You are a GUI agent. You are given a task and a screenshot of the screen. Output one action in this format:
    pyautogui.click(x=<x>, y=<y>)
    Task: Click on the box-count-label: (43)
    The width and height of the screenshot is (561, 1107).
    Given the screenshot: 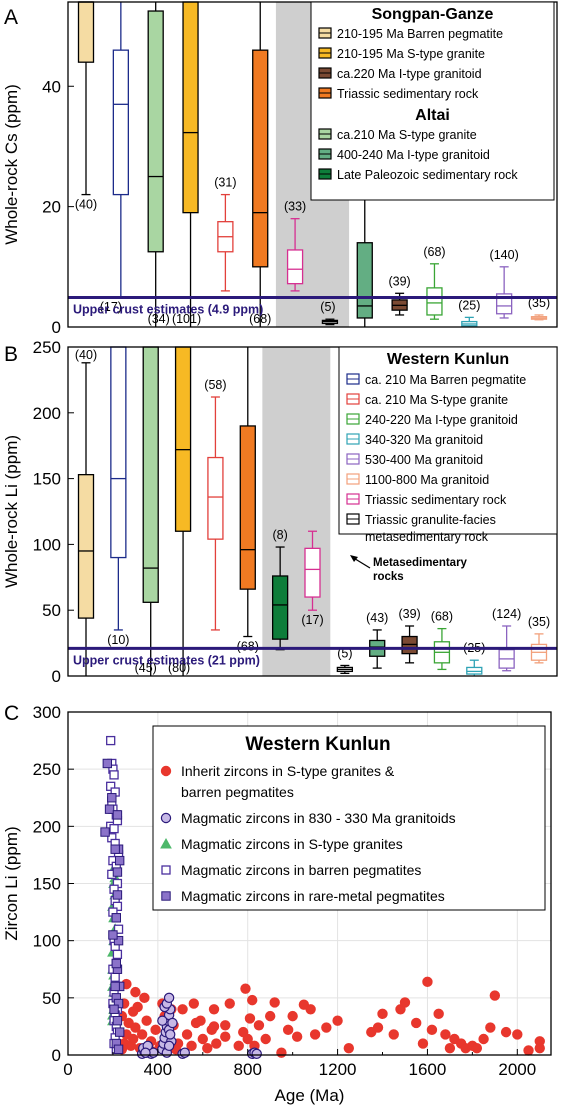 What is the action you would take?
    pyautogui.click(x=377, y=618)
    